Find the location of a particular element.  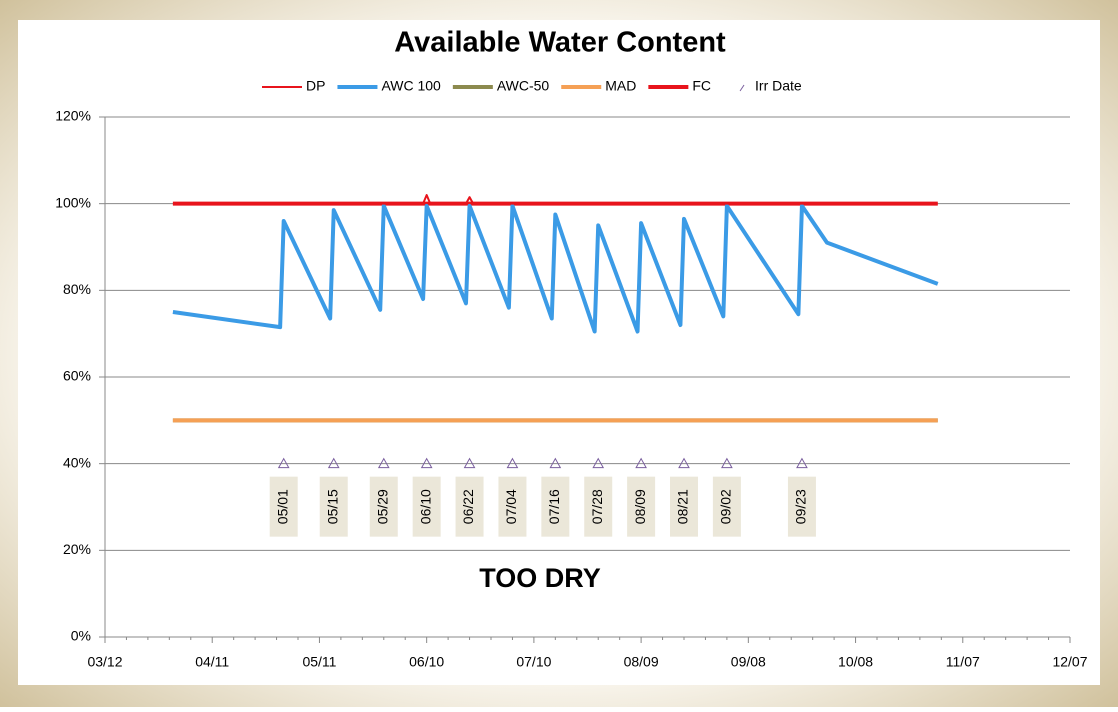

y-tick-label: 80% is located at coordinates (77, 289).